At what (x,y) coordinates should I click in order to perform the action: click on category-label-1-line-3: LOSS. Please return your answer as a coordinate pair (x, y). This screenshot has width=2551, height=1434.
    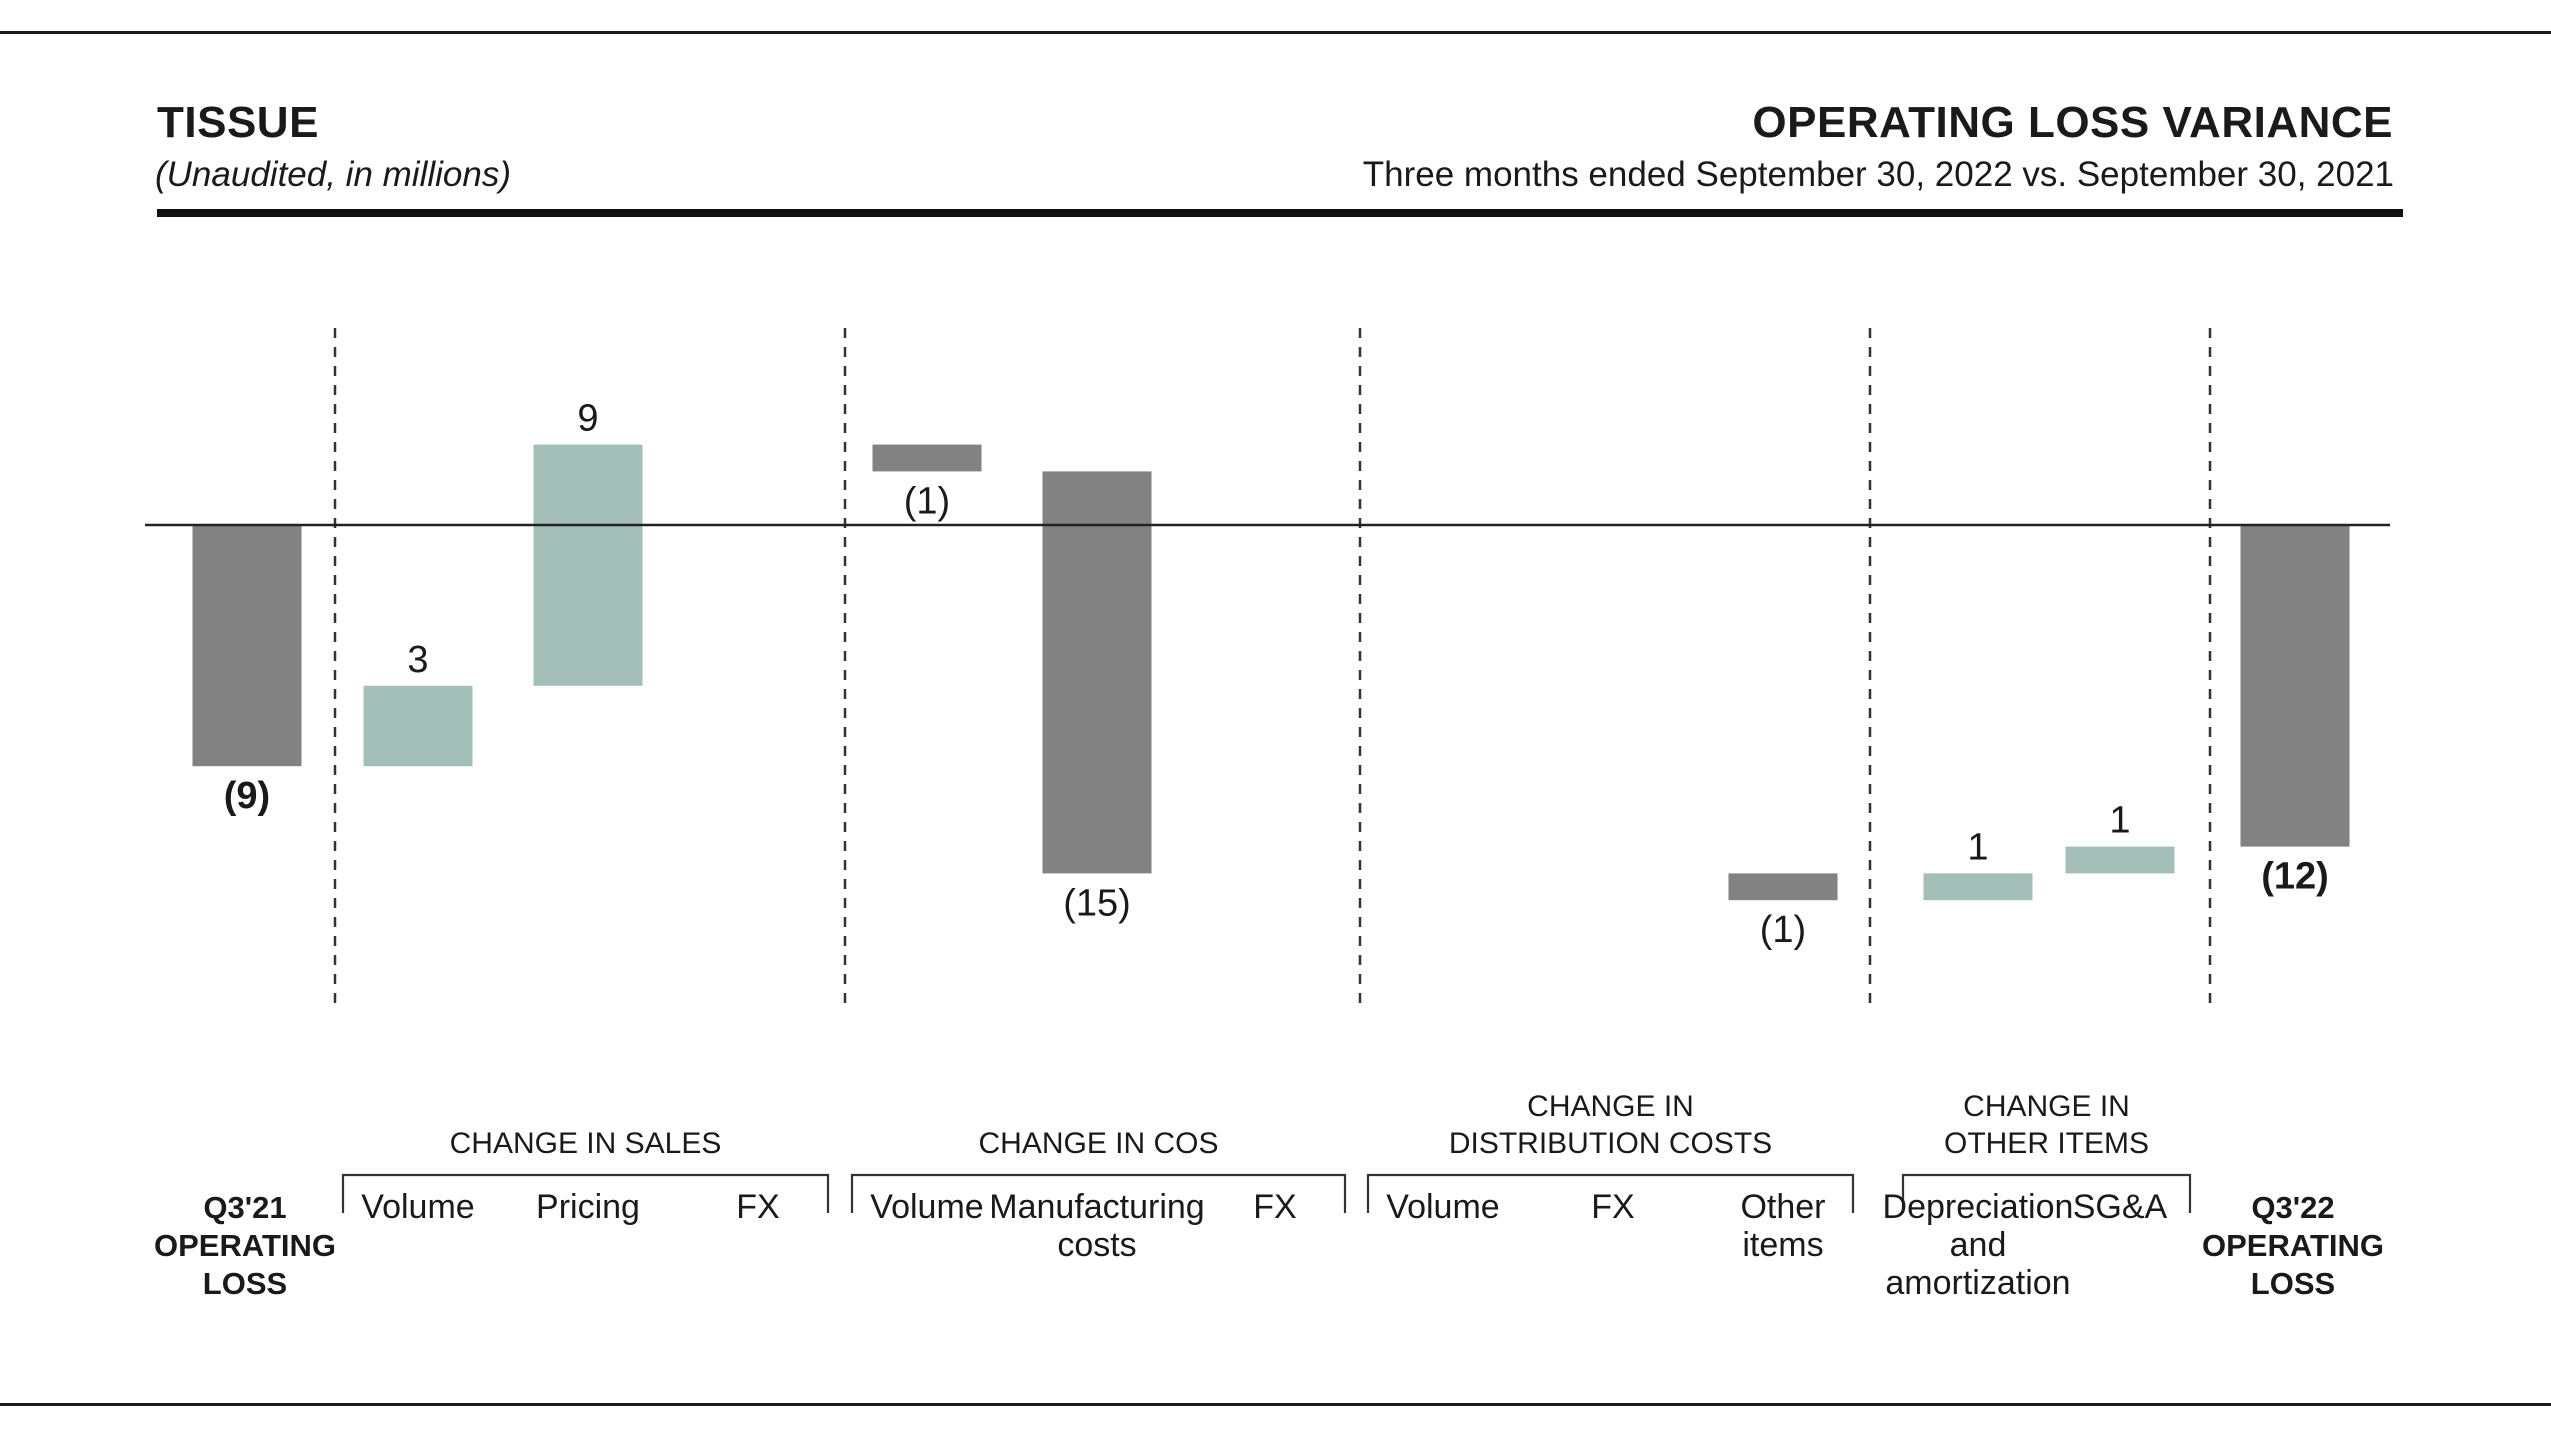
    Looking at the image, I should click on (245, 1283).